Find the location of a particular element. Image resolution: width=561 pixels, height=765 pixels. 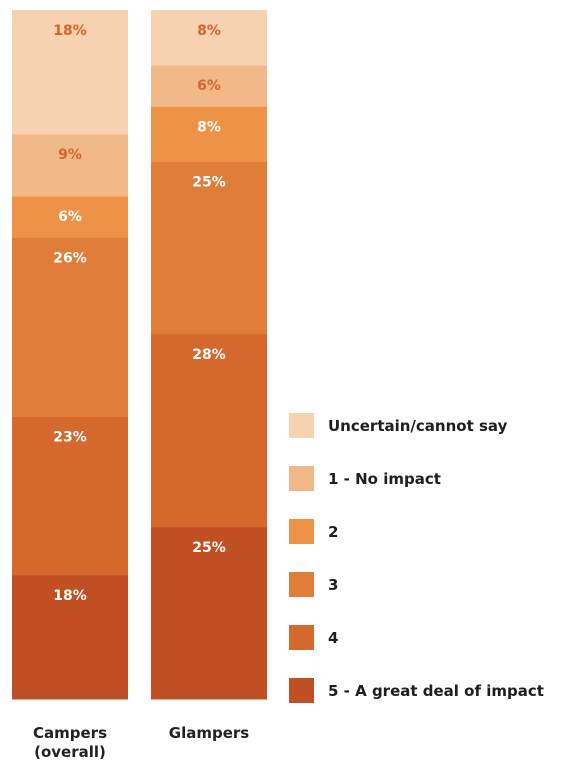

legend-swatch-uncertain-cannot-say is located at coordinates (301, 425).